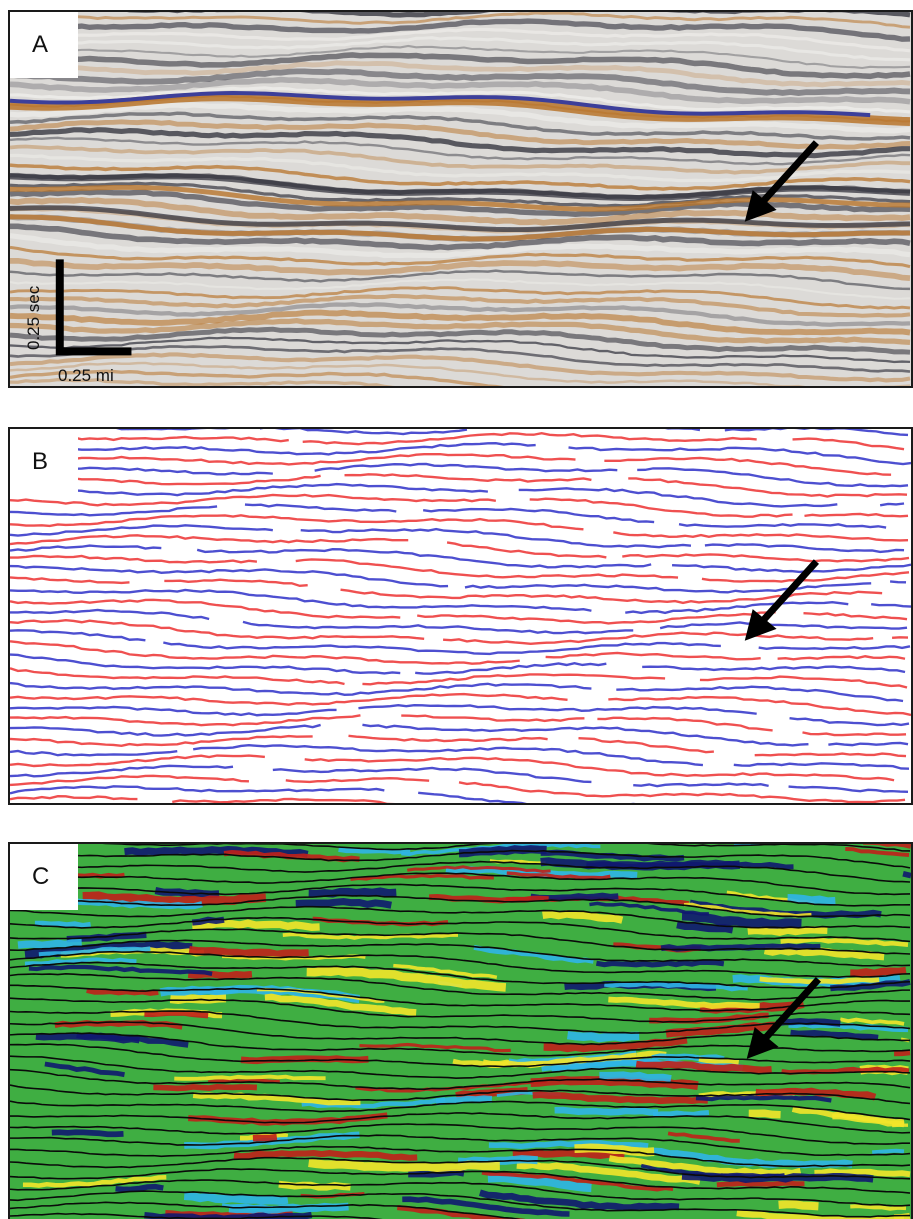 This screenshot has width=913, height=1219. What do you see at coordinates (44, 45) in the screenshot?
I see `panel-label-a: A` at bounding box center [44, 45].